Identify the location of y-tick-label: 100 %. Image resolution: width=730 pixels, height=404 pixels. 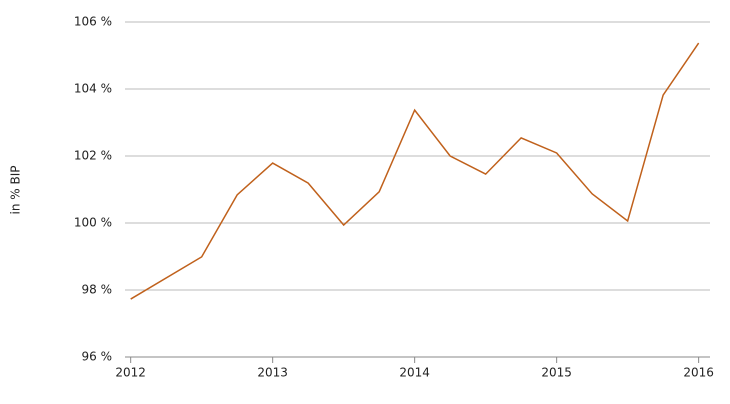
(93, 223).